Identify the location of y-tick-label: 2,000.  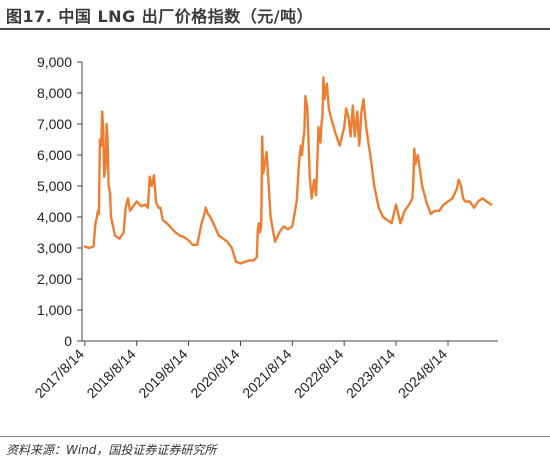
(54, 279).